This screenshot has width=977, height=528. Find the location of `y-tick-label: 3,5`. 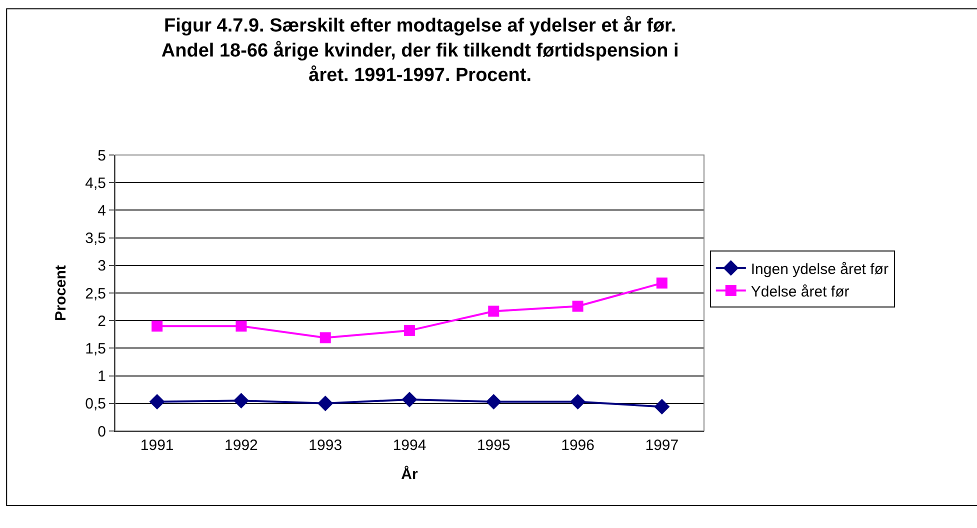

y-tick-label: 3,5 is located at coordinates (95, 239).